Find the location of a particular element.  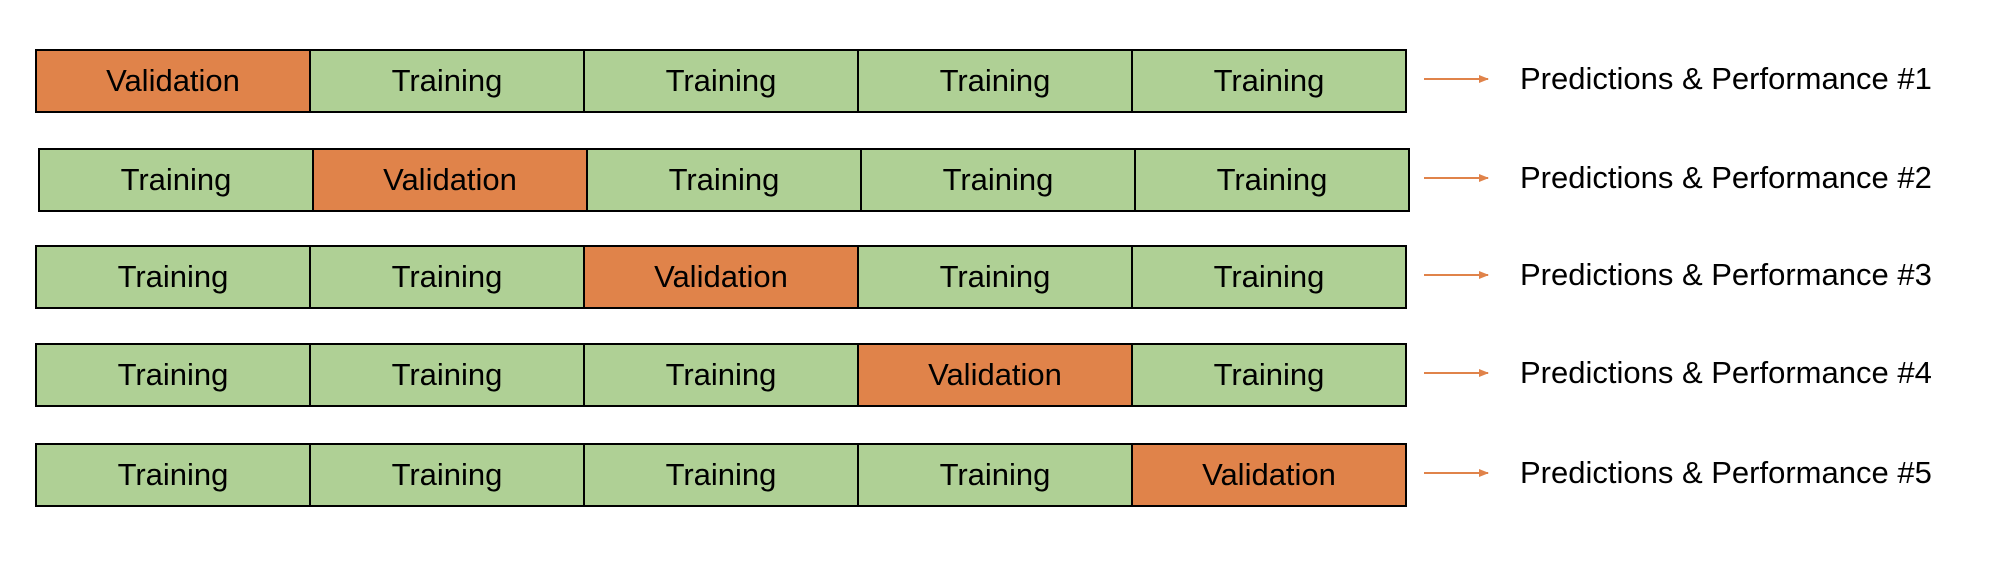

result-label: Predictions & Performance #4 is located at coordinates (1726, 372).